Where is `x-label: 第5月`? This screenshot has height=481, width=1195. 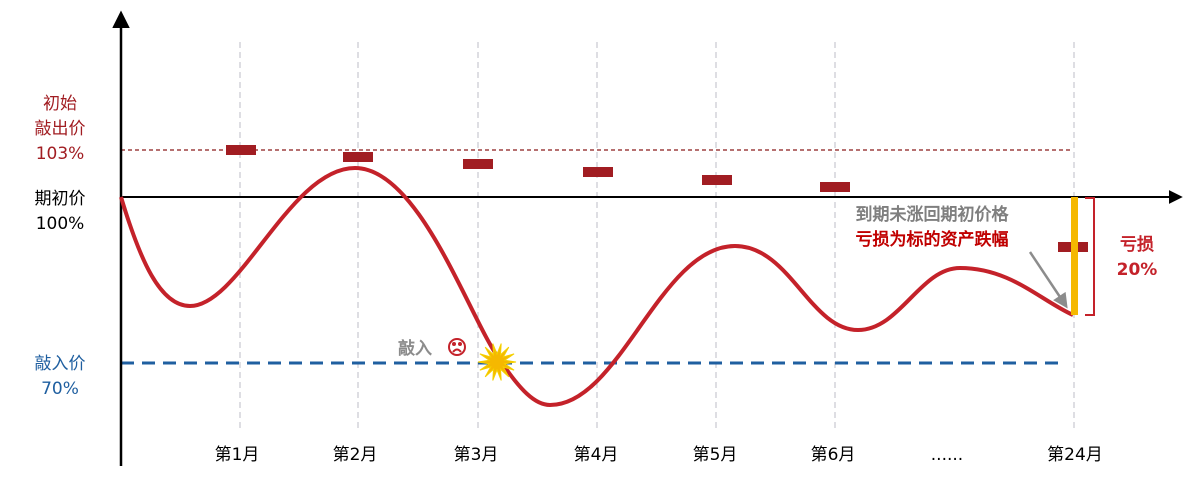 x-label: 第5月 is located at coordinates (715, 455).